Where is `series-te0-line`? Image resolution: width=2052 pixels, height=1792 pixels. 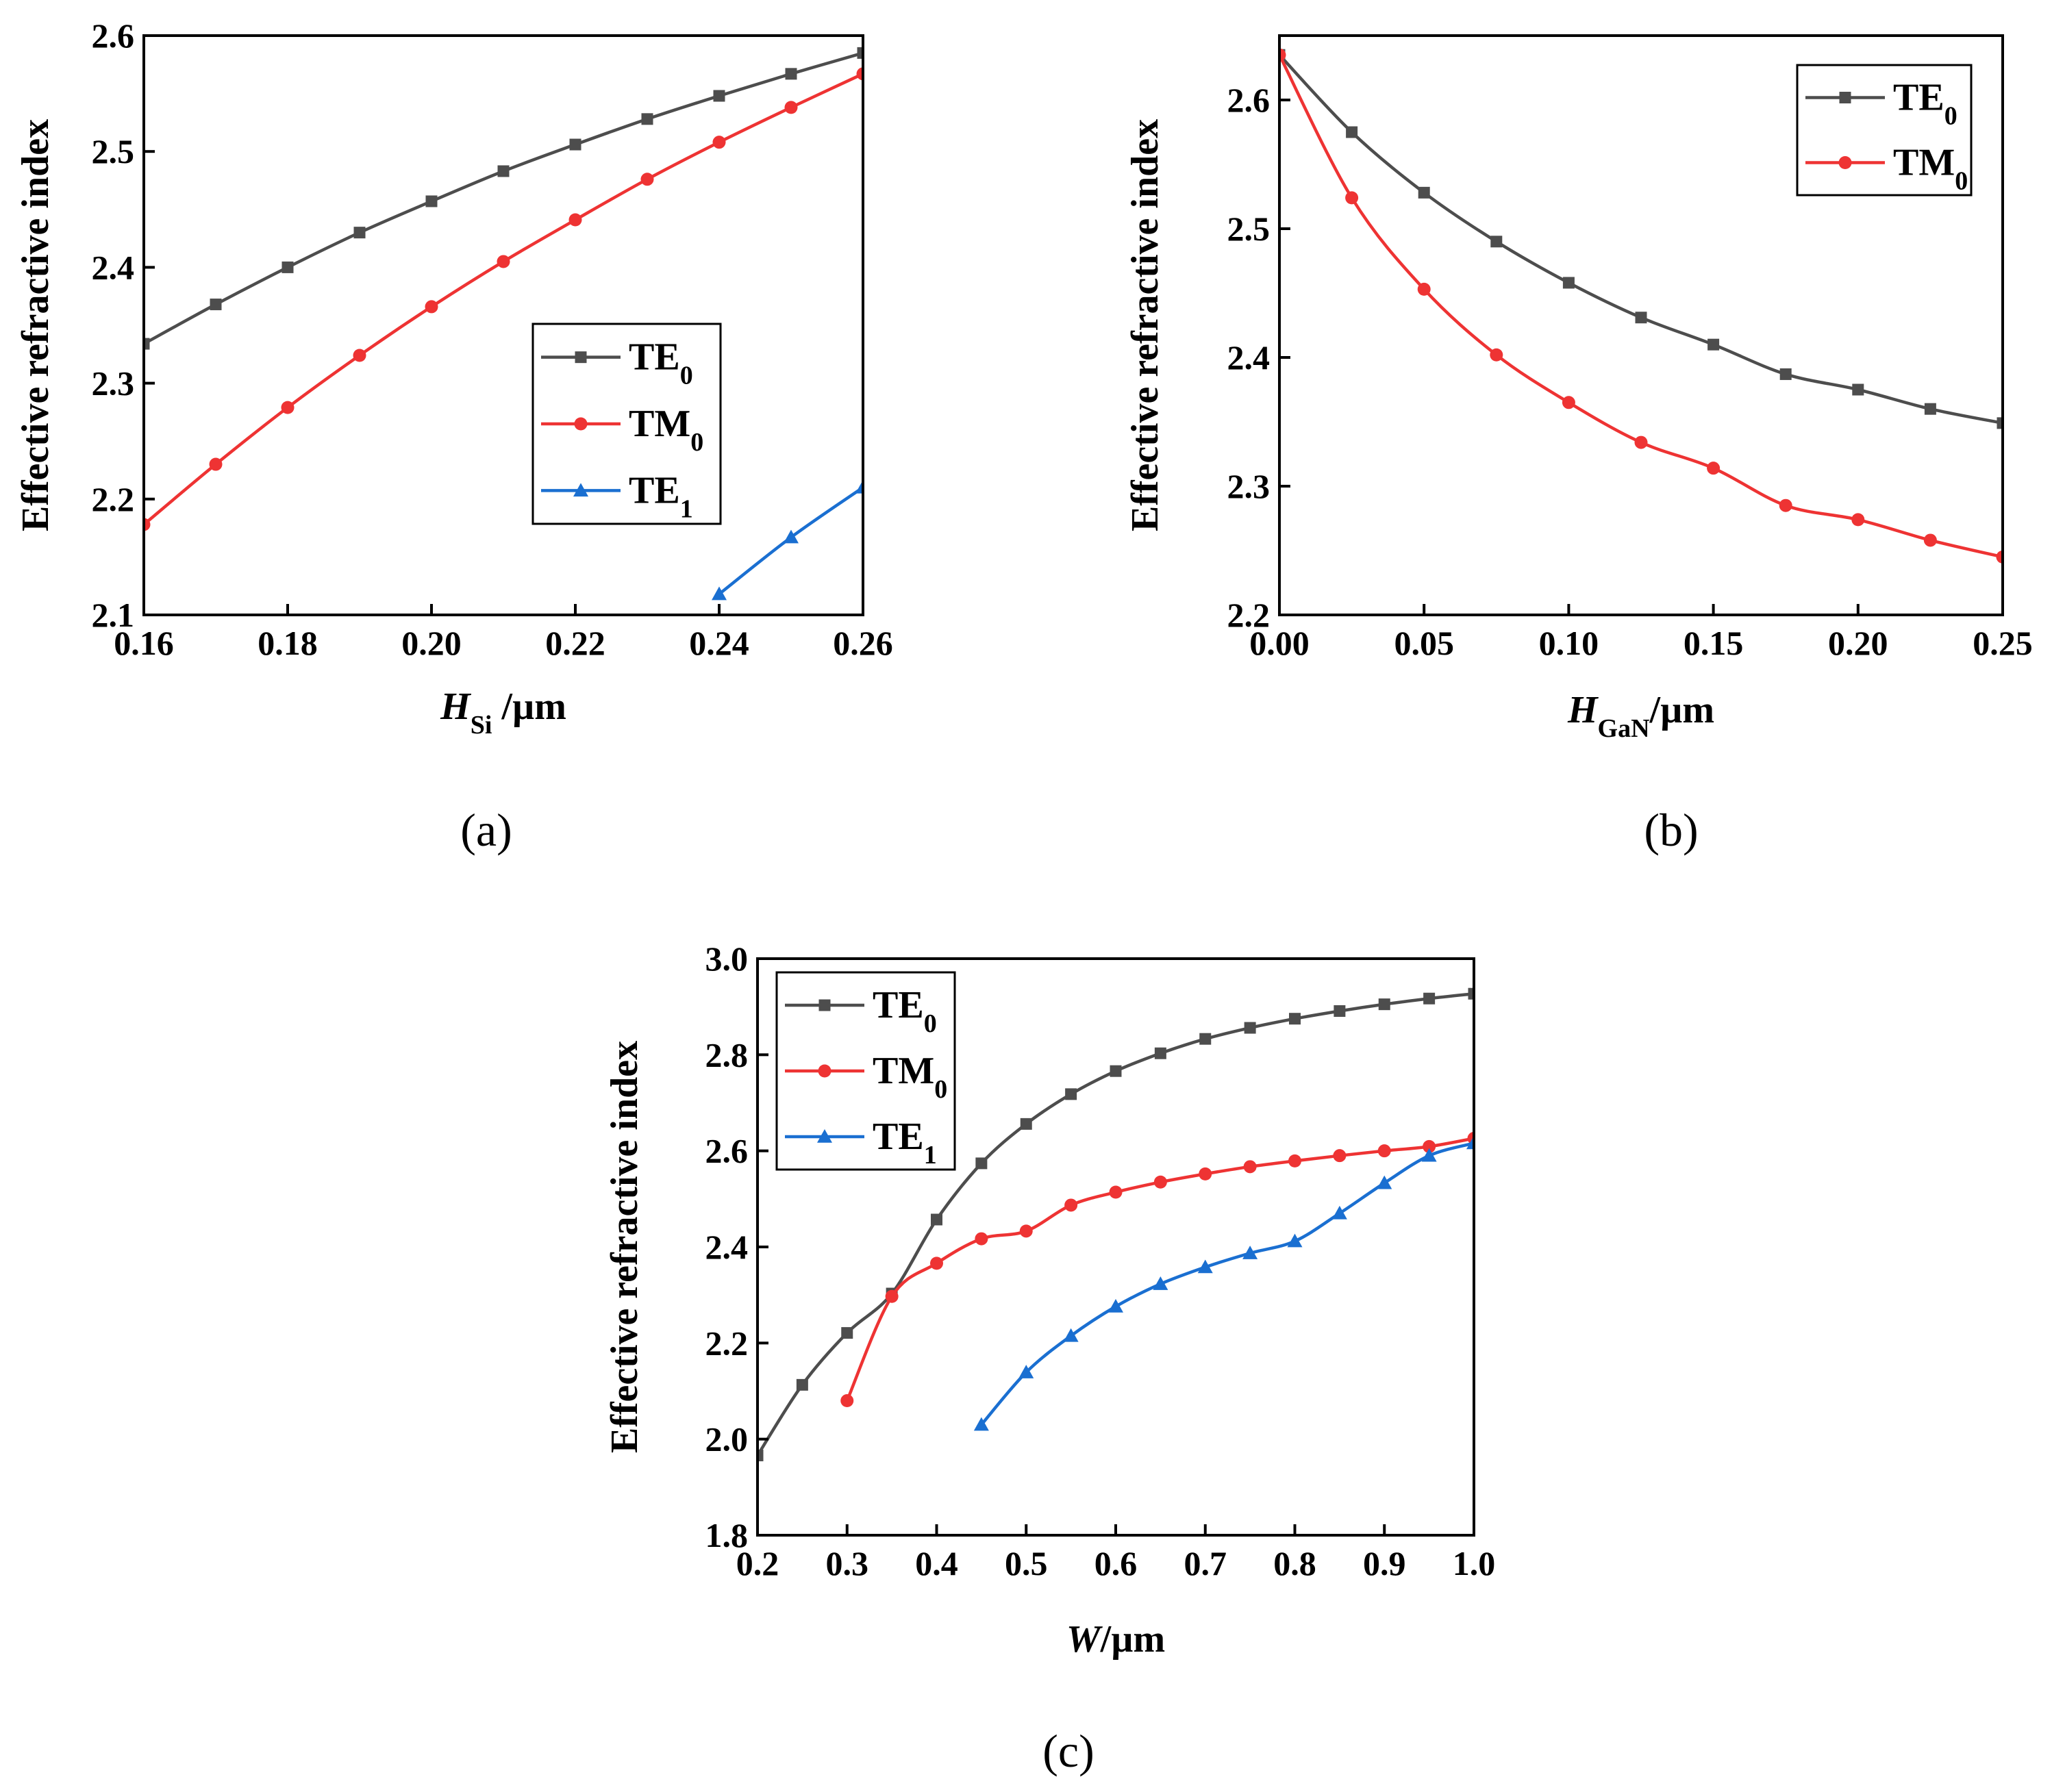
series-te0-line is located at coordinates (503, 198).